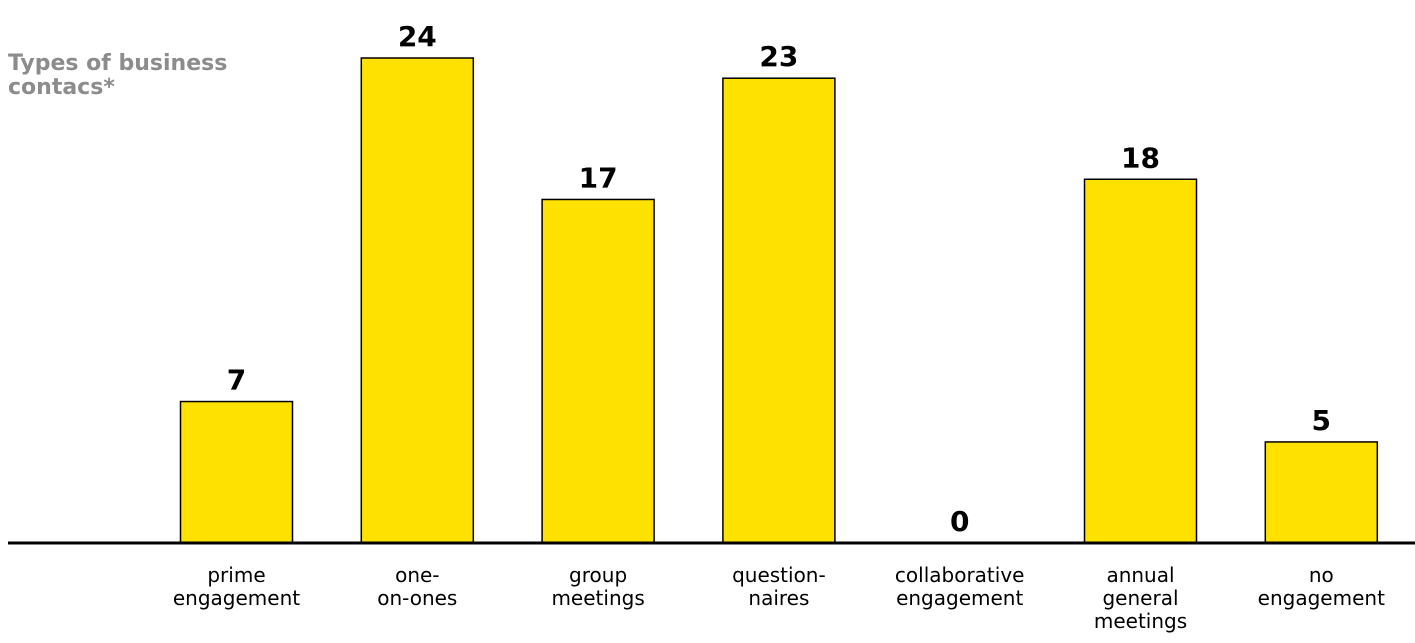 The image size is (1415, 643). What do you see at coordinates (1140, 621) in the screenshot?
I see `category-label-5-line-2: meetings` at bounding box center [1140, 621].